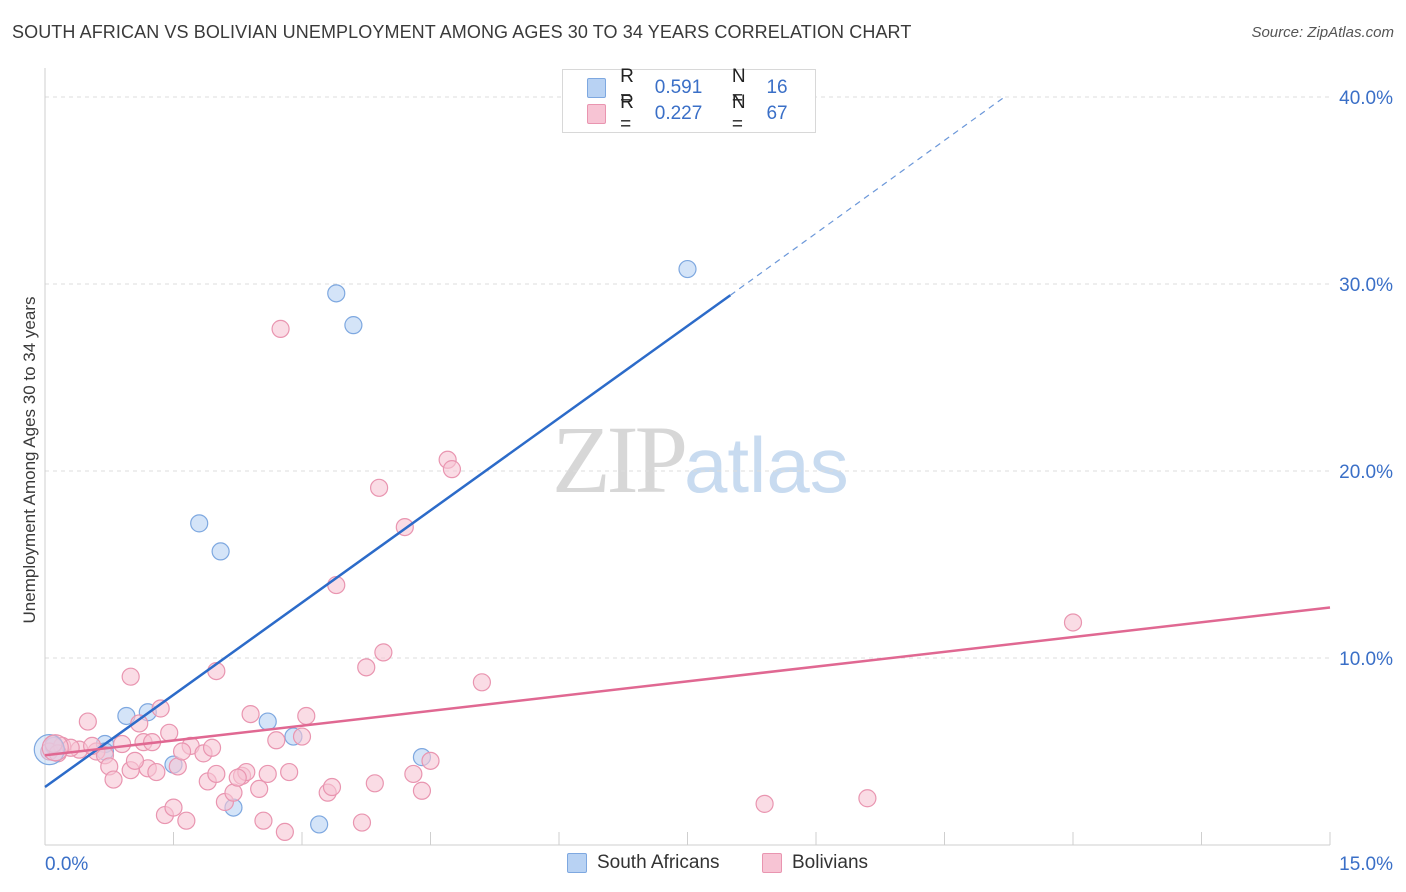 The image size is (1406, 892). I want to click on legend-r-value: 0.591, so click(678, 87).